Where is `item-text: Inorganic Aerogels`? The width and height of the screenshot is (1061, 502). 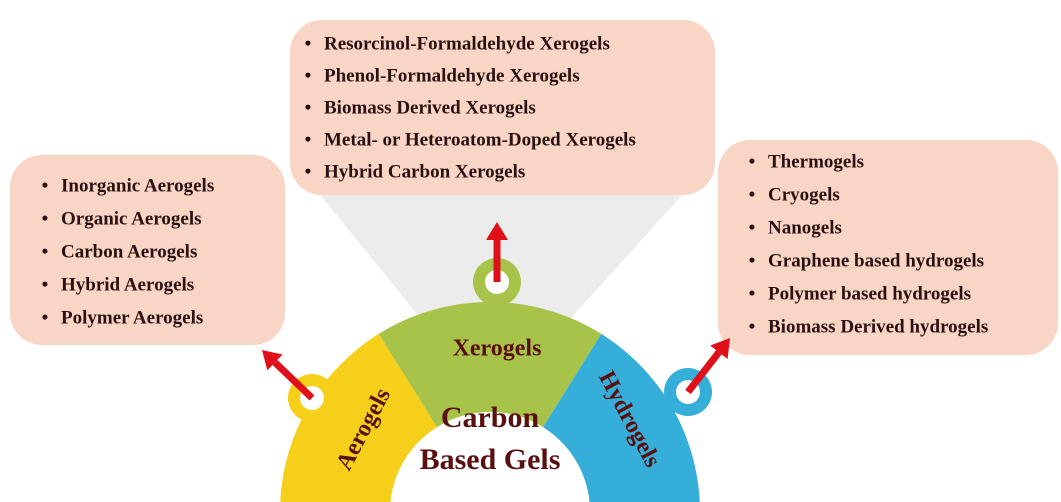
item-text: Inorganic Aerogels is located at coordinates (137, 185).